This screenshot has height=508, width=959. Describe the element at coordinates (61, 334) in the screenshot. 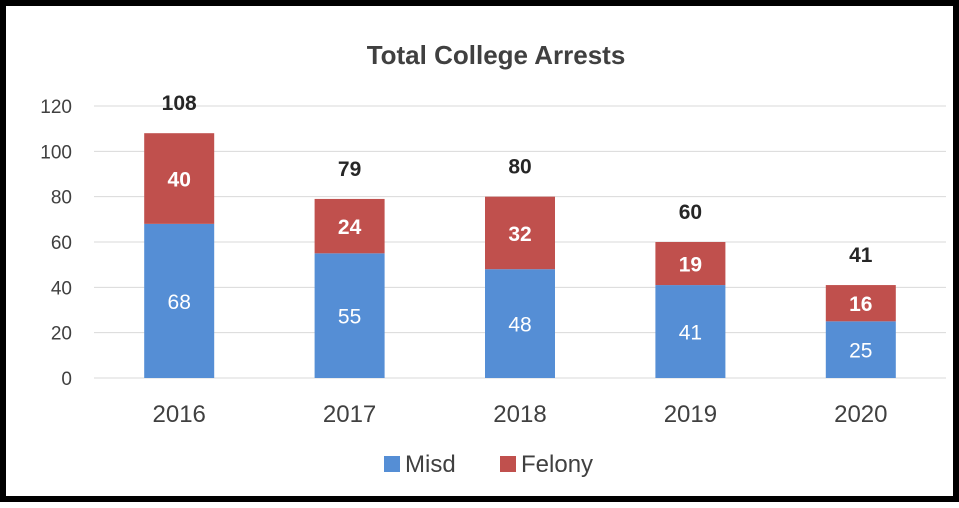

I see `y-tick-label: 20` at that location.